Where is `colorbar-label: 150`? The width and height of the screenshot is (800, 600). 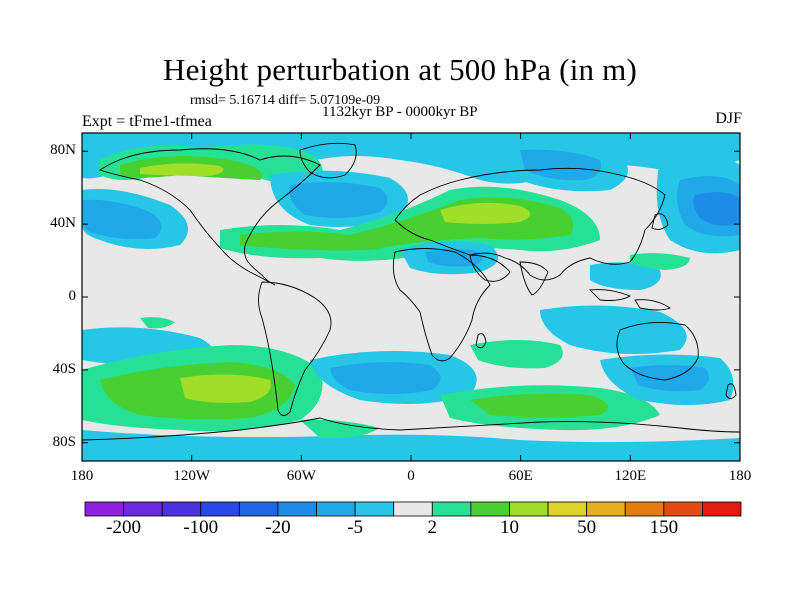 colorbar-label: 150 is located at coordinates (664, 527).